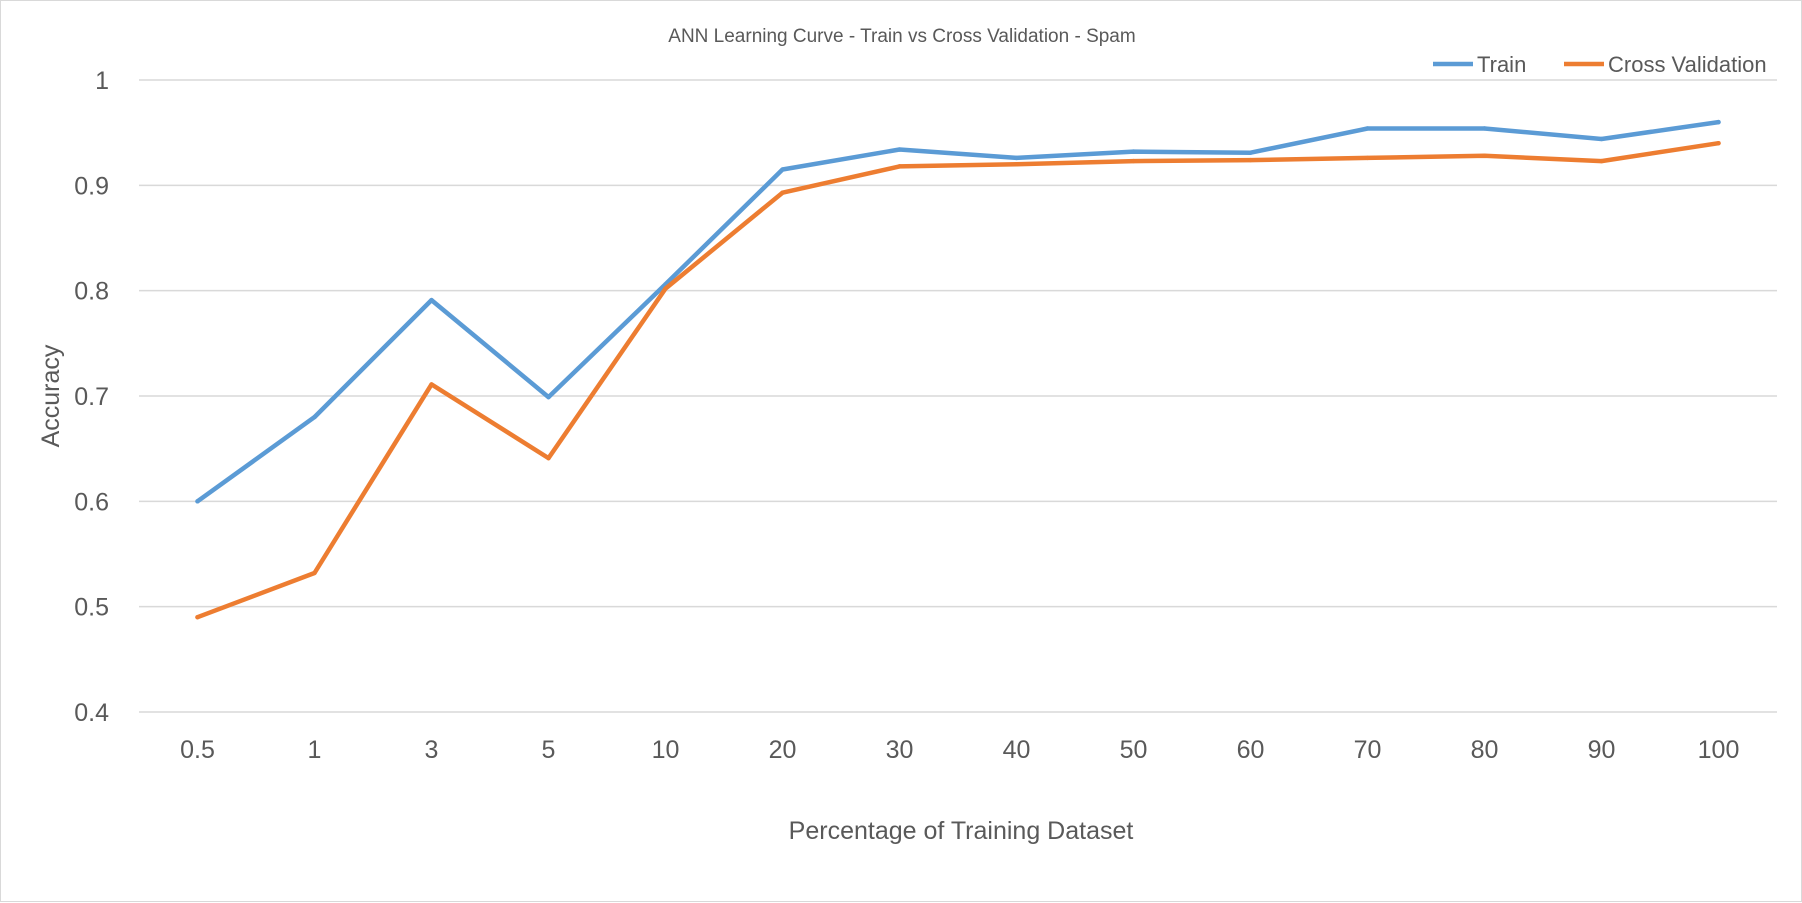 The height and width of the screenshot is (903, 1802). I want to click on x-tick-label: 5, so click(549, 750).